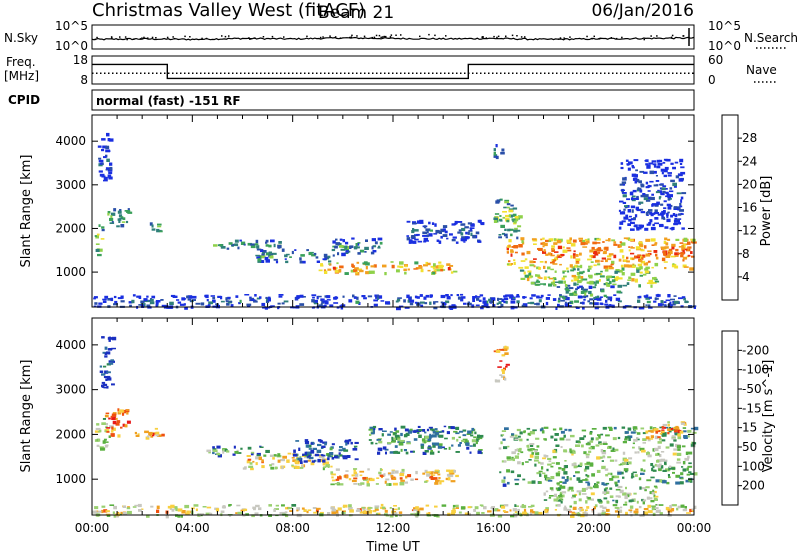 This screenshot has height=554, width=800. Describe the element at coordinates (753, 466) in the screenshot. I see `colorbar-tick-label: 100` at that location.